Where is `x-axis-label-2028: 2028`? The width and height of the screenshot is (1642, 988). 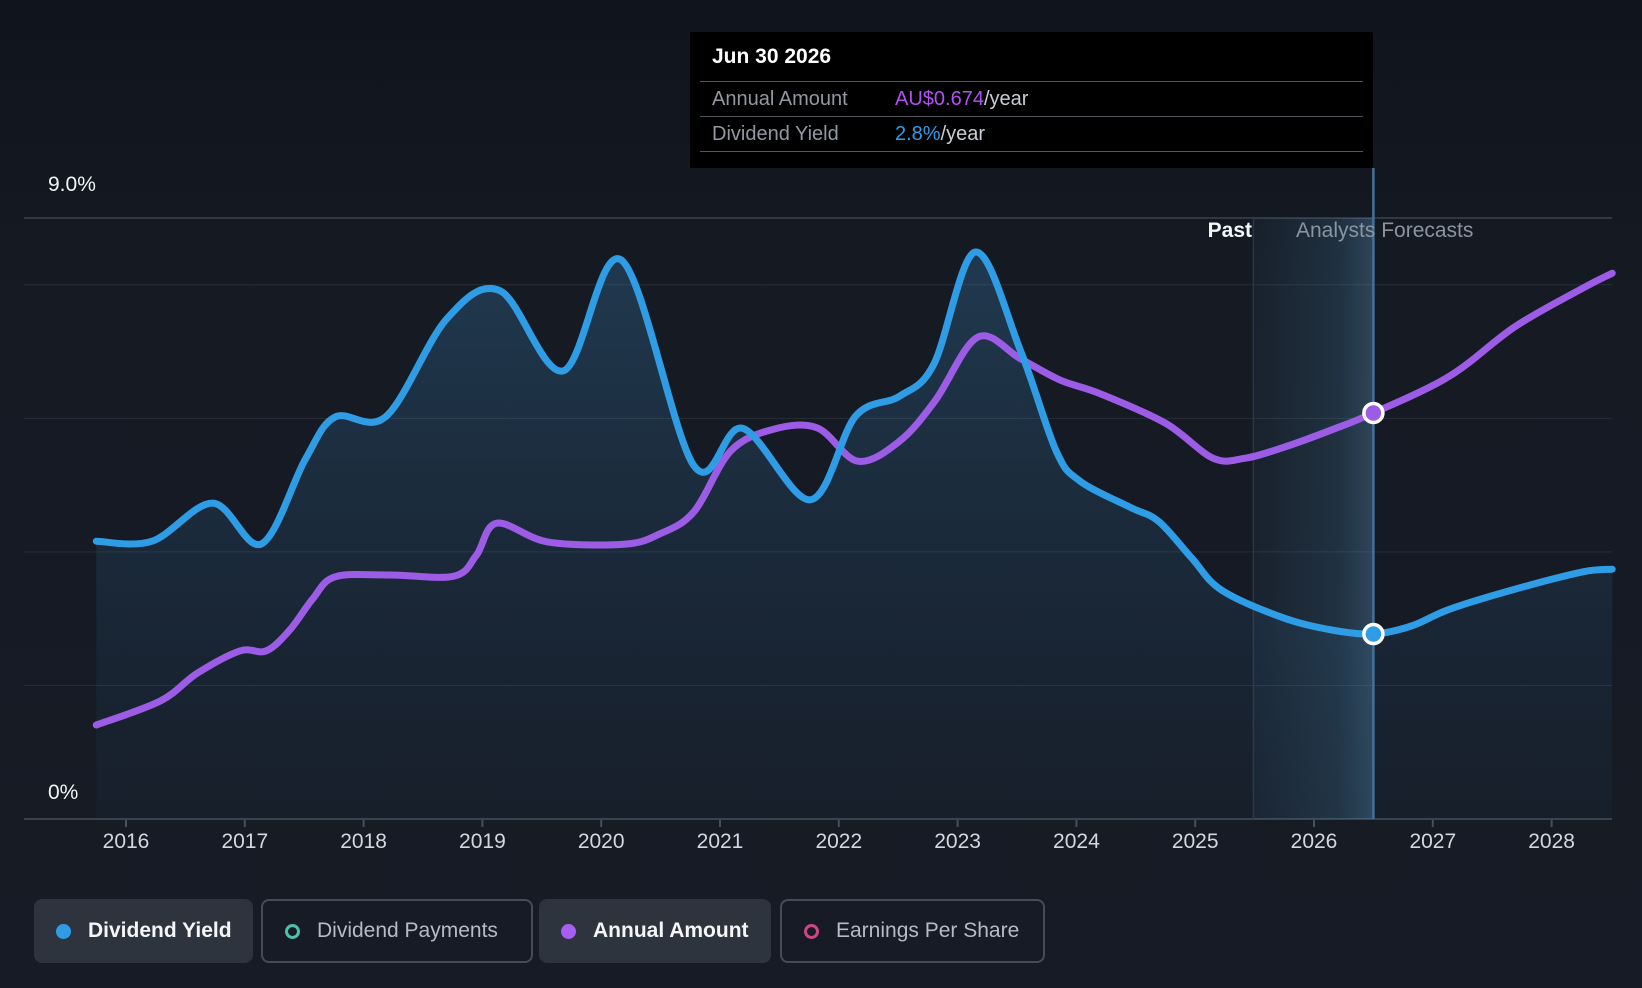 x-axis-label-2028: 2028 is located at coordinates (1551, 841).